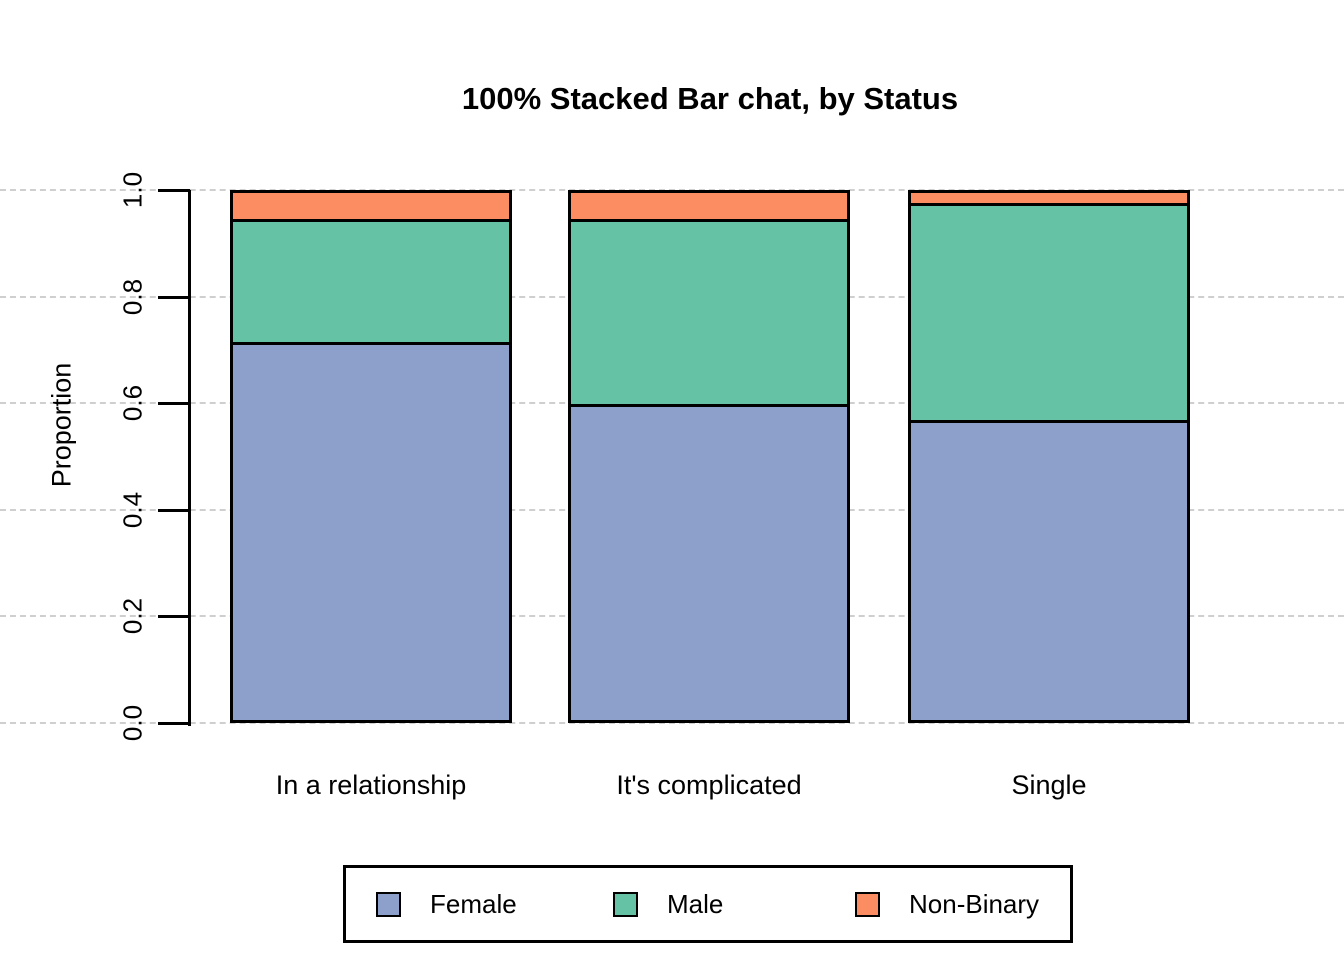  What do you see at coordinates (1049, 785) in the screenshot?
I see `x-category-label-single: Single` at bounding box center [1049, 785].